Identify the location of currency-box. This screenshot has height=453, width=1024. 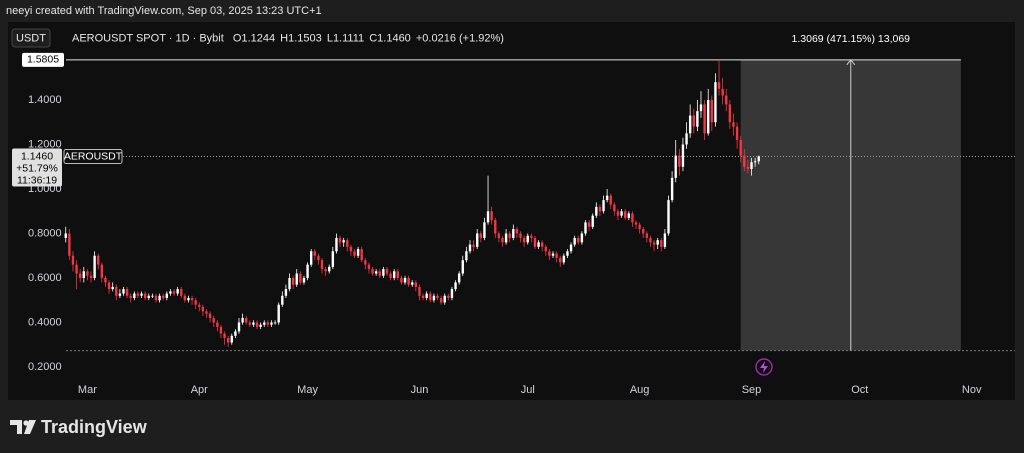
(31, 38).